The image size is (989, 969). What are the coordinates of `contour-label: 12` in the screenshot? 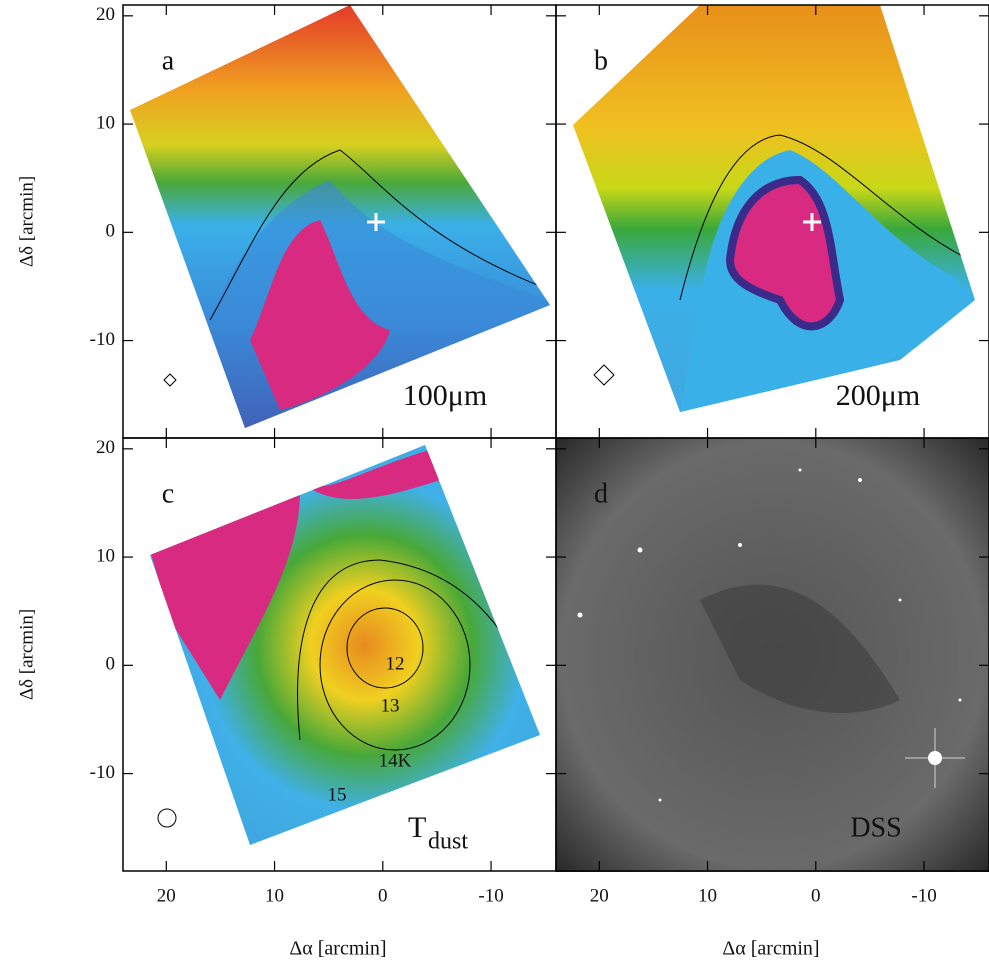 It's located at (395, 663).